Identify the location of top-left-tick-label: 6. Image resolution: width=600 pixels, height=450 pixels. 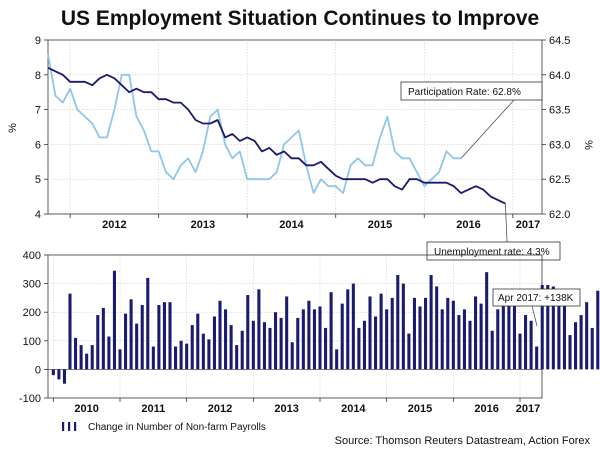
(38, 145).